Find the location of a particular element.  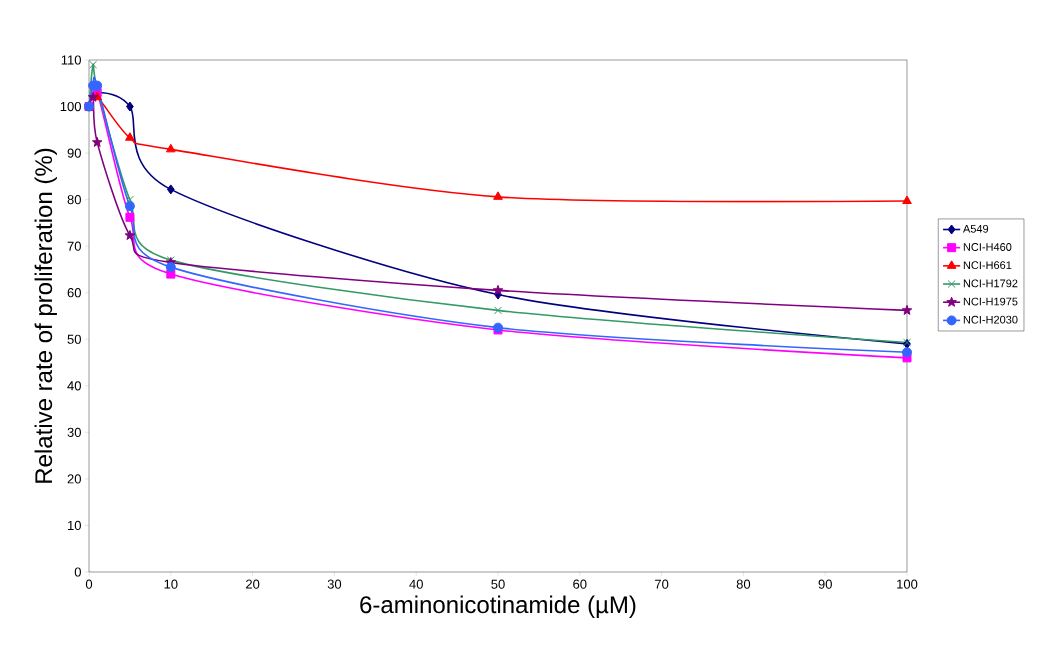

y-tick-label: 80 is located at coordinates (74, 200).